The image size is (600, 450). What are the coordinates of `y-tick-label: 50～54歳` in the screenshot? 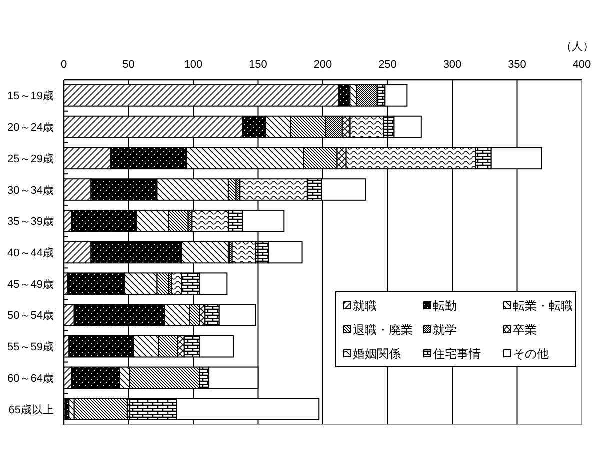 It's located at (31, 315).